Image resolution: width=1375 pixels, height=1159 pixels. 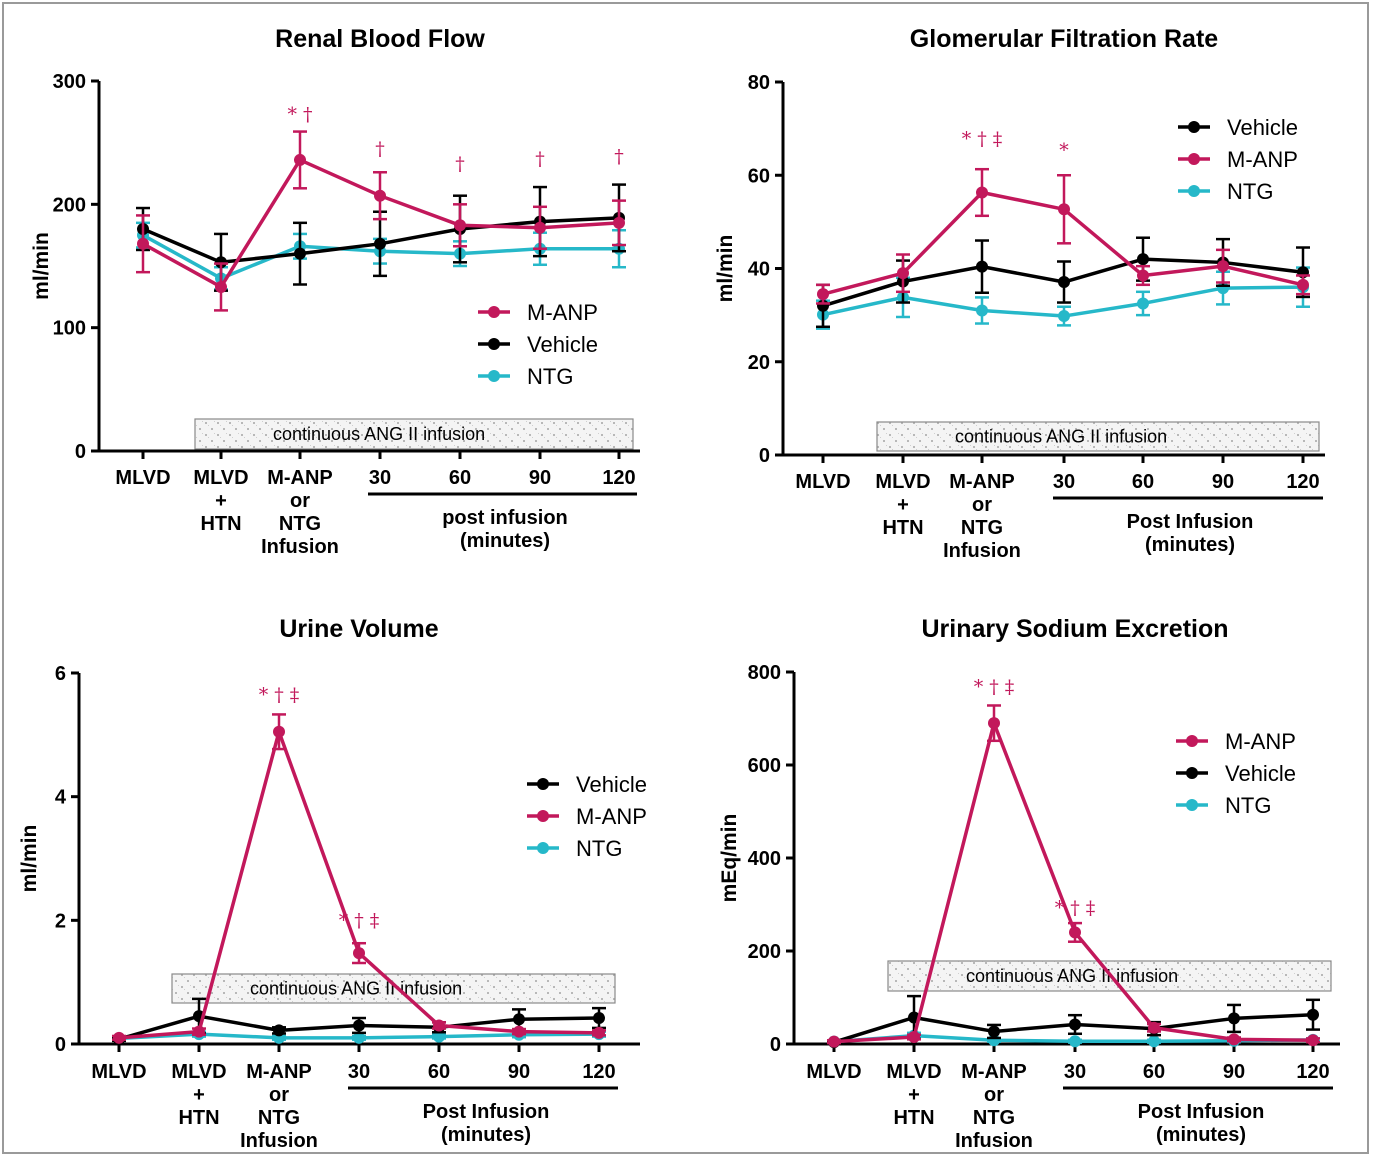 I want to click on significance-marker: * † ‡, so click(x=279, y=695).